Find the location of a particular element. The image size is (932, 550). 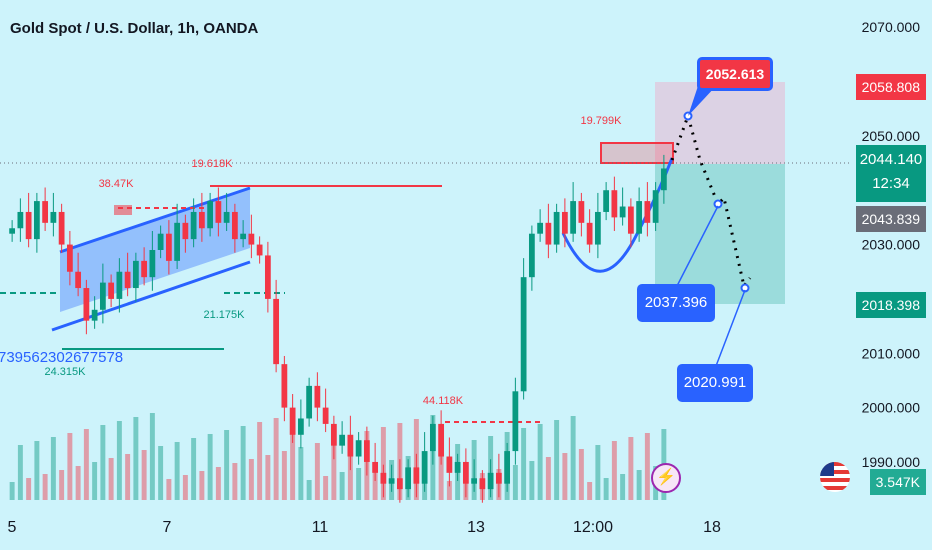

y-tick-label: 2070.000 is located at coordinates (891, 27).